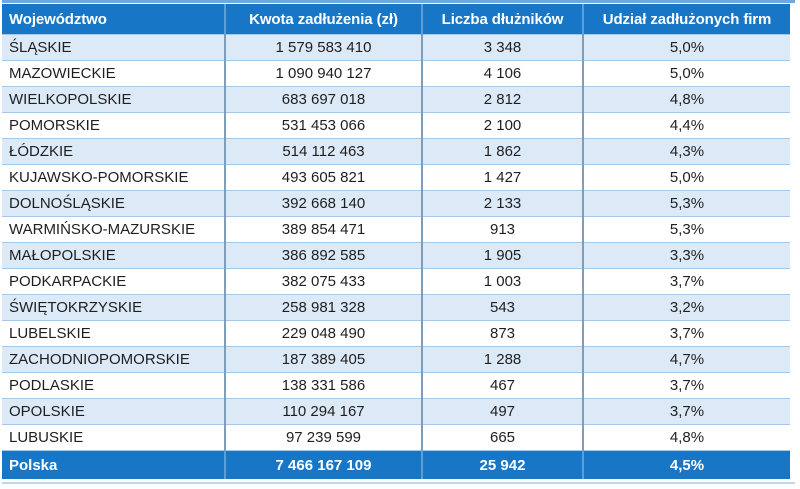 This screenshot has height=489, width=800. What do you see at coordinates (324, 47) in the screenshot?
I see `cell-debt-amount: 1 579 583 410` at bounding box center [324, 47].